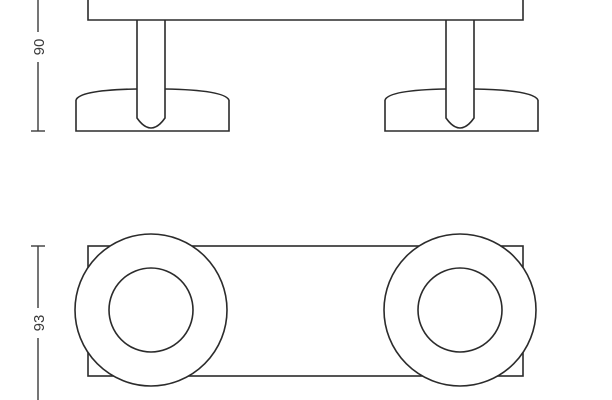 This screenshot has height=400, width=612. Describe the element at coordinates (151, 310) in the screenshot. I see `left-spot-top` at that location.